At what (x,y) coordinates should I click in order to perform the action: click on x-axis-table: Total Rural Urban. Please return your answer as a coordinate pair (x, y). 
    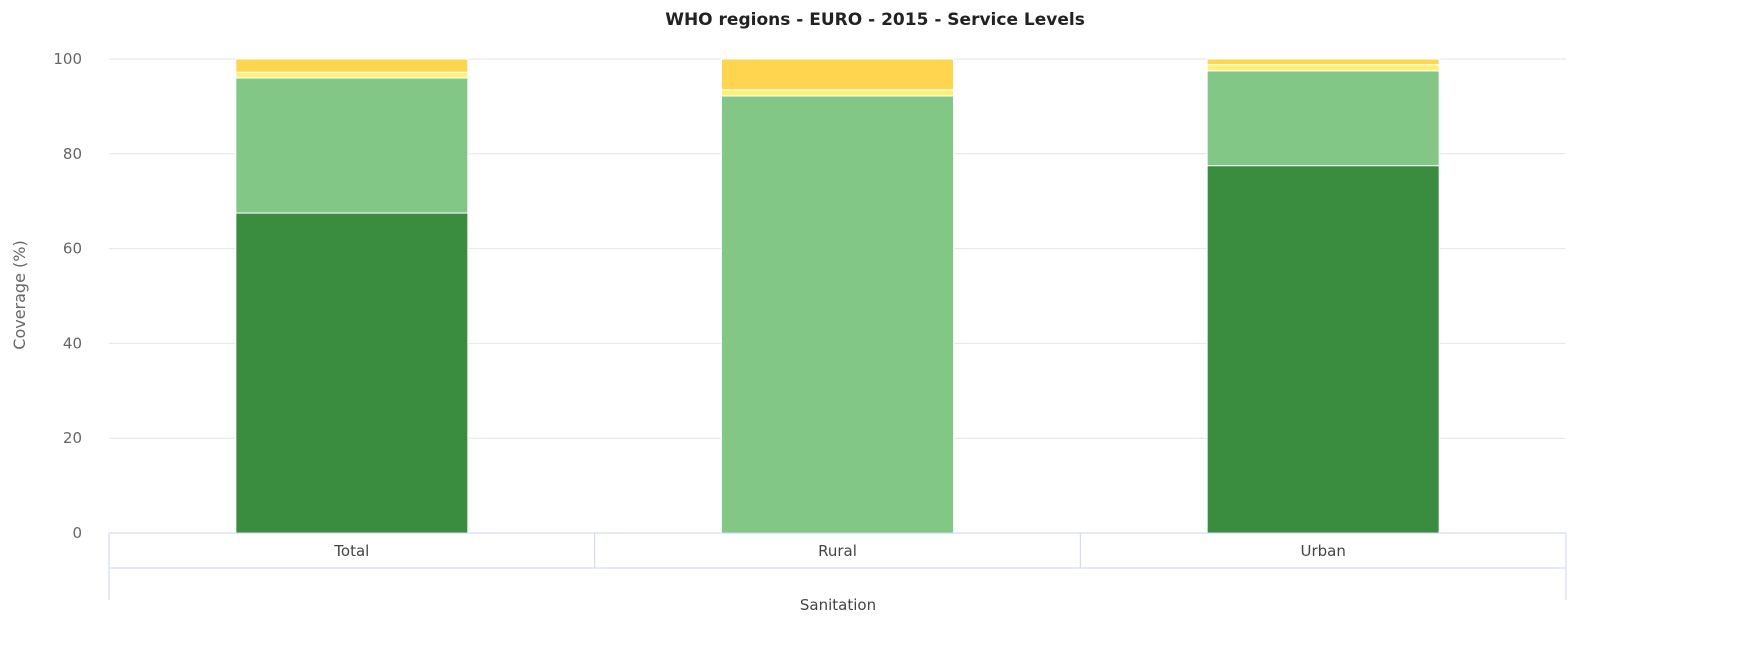
    Looking at the image, I should click on (837, 566).